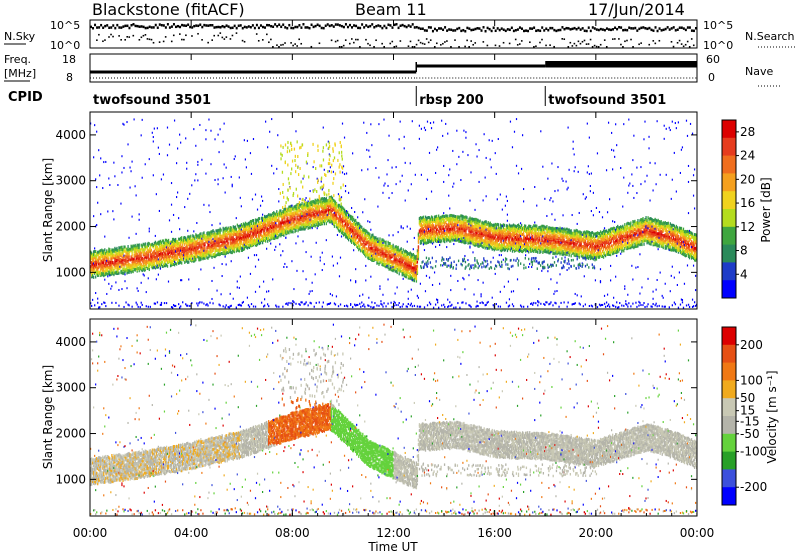 This screenshot has width=800, height=554. What do you see at coordinates (25, 97) in the screenshot?
I see `cpid-label: CPID` at bounding box center [25, 97].